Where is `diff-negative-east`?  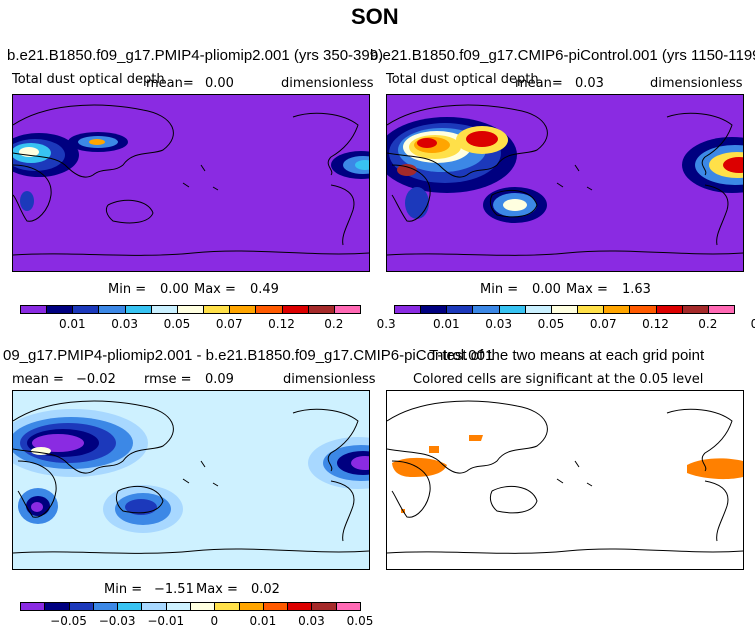
diff-negative-east is located at coordinates (338, 463).